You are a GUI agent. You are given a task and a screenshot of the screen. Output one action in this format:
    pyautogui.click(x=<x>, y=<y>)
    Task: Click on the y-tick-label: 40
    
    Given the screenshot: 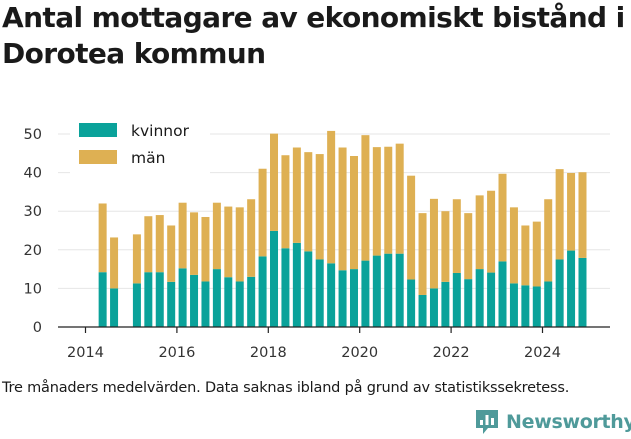 What is the action you would take?
    pyautogui.click(x=33, y=174)
    